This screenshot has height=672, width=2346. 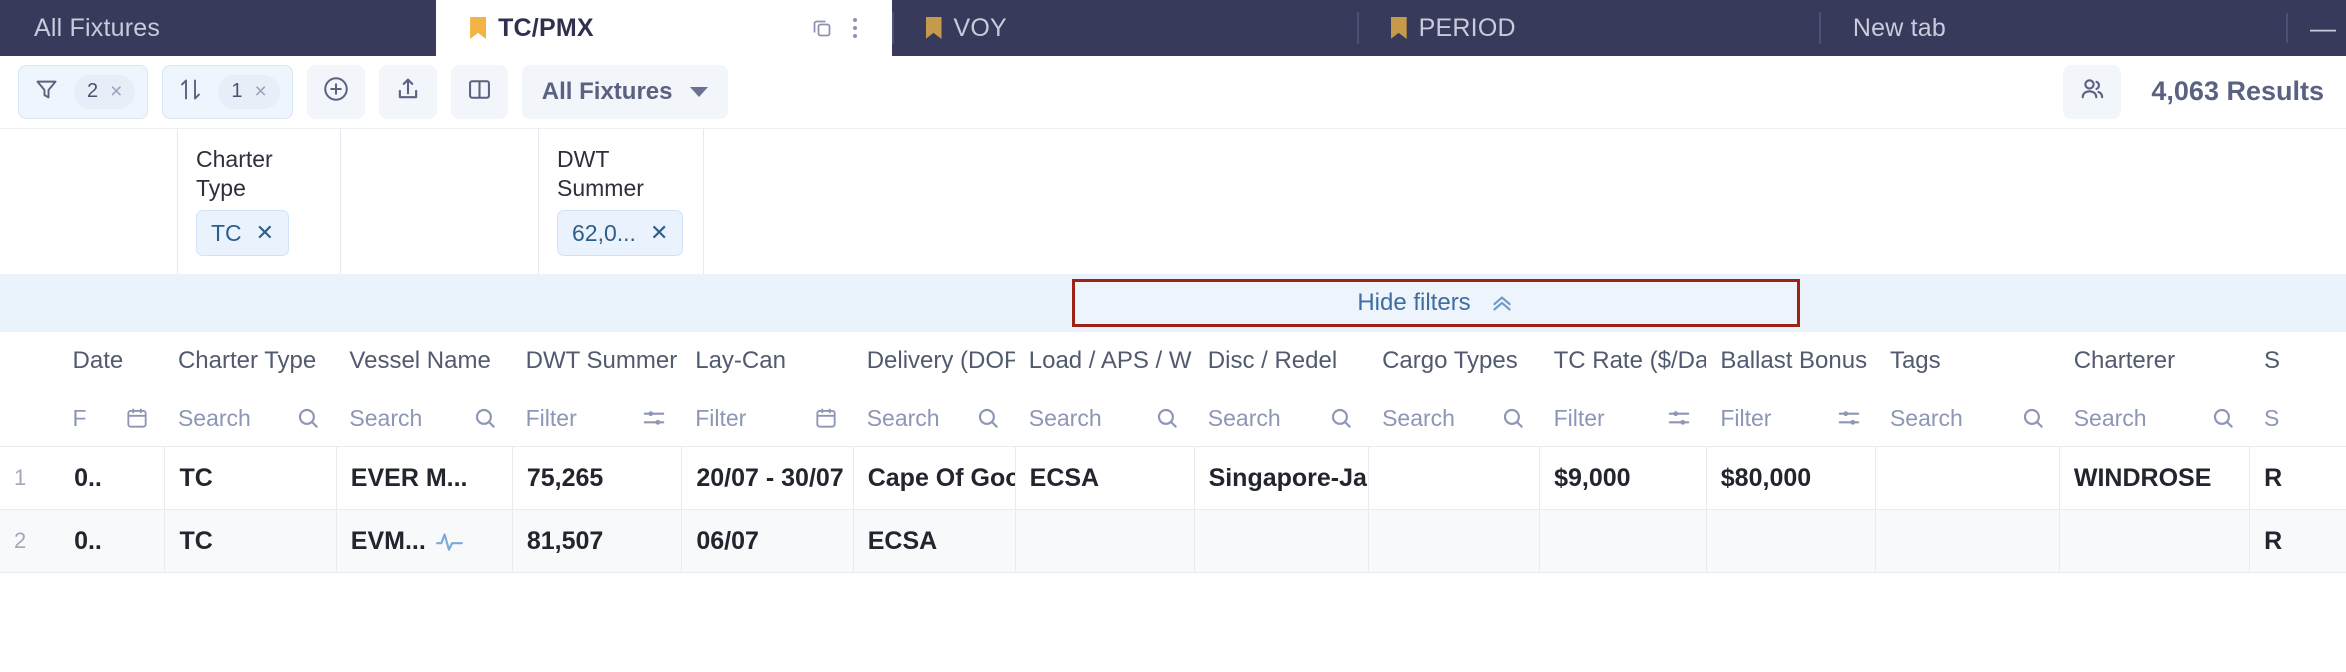 I want to click on cell-delivery-dop: Cape Of Good, so click(x=935, y=478).